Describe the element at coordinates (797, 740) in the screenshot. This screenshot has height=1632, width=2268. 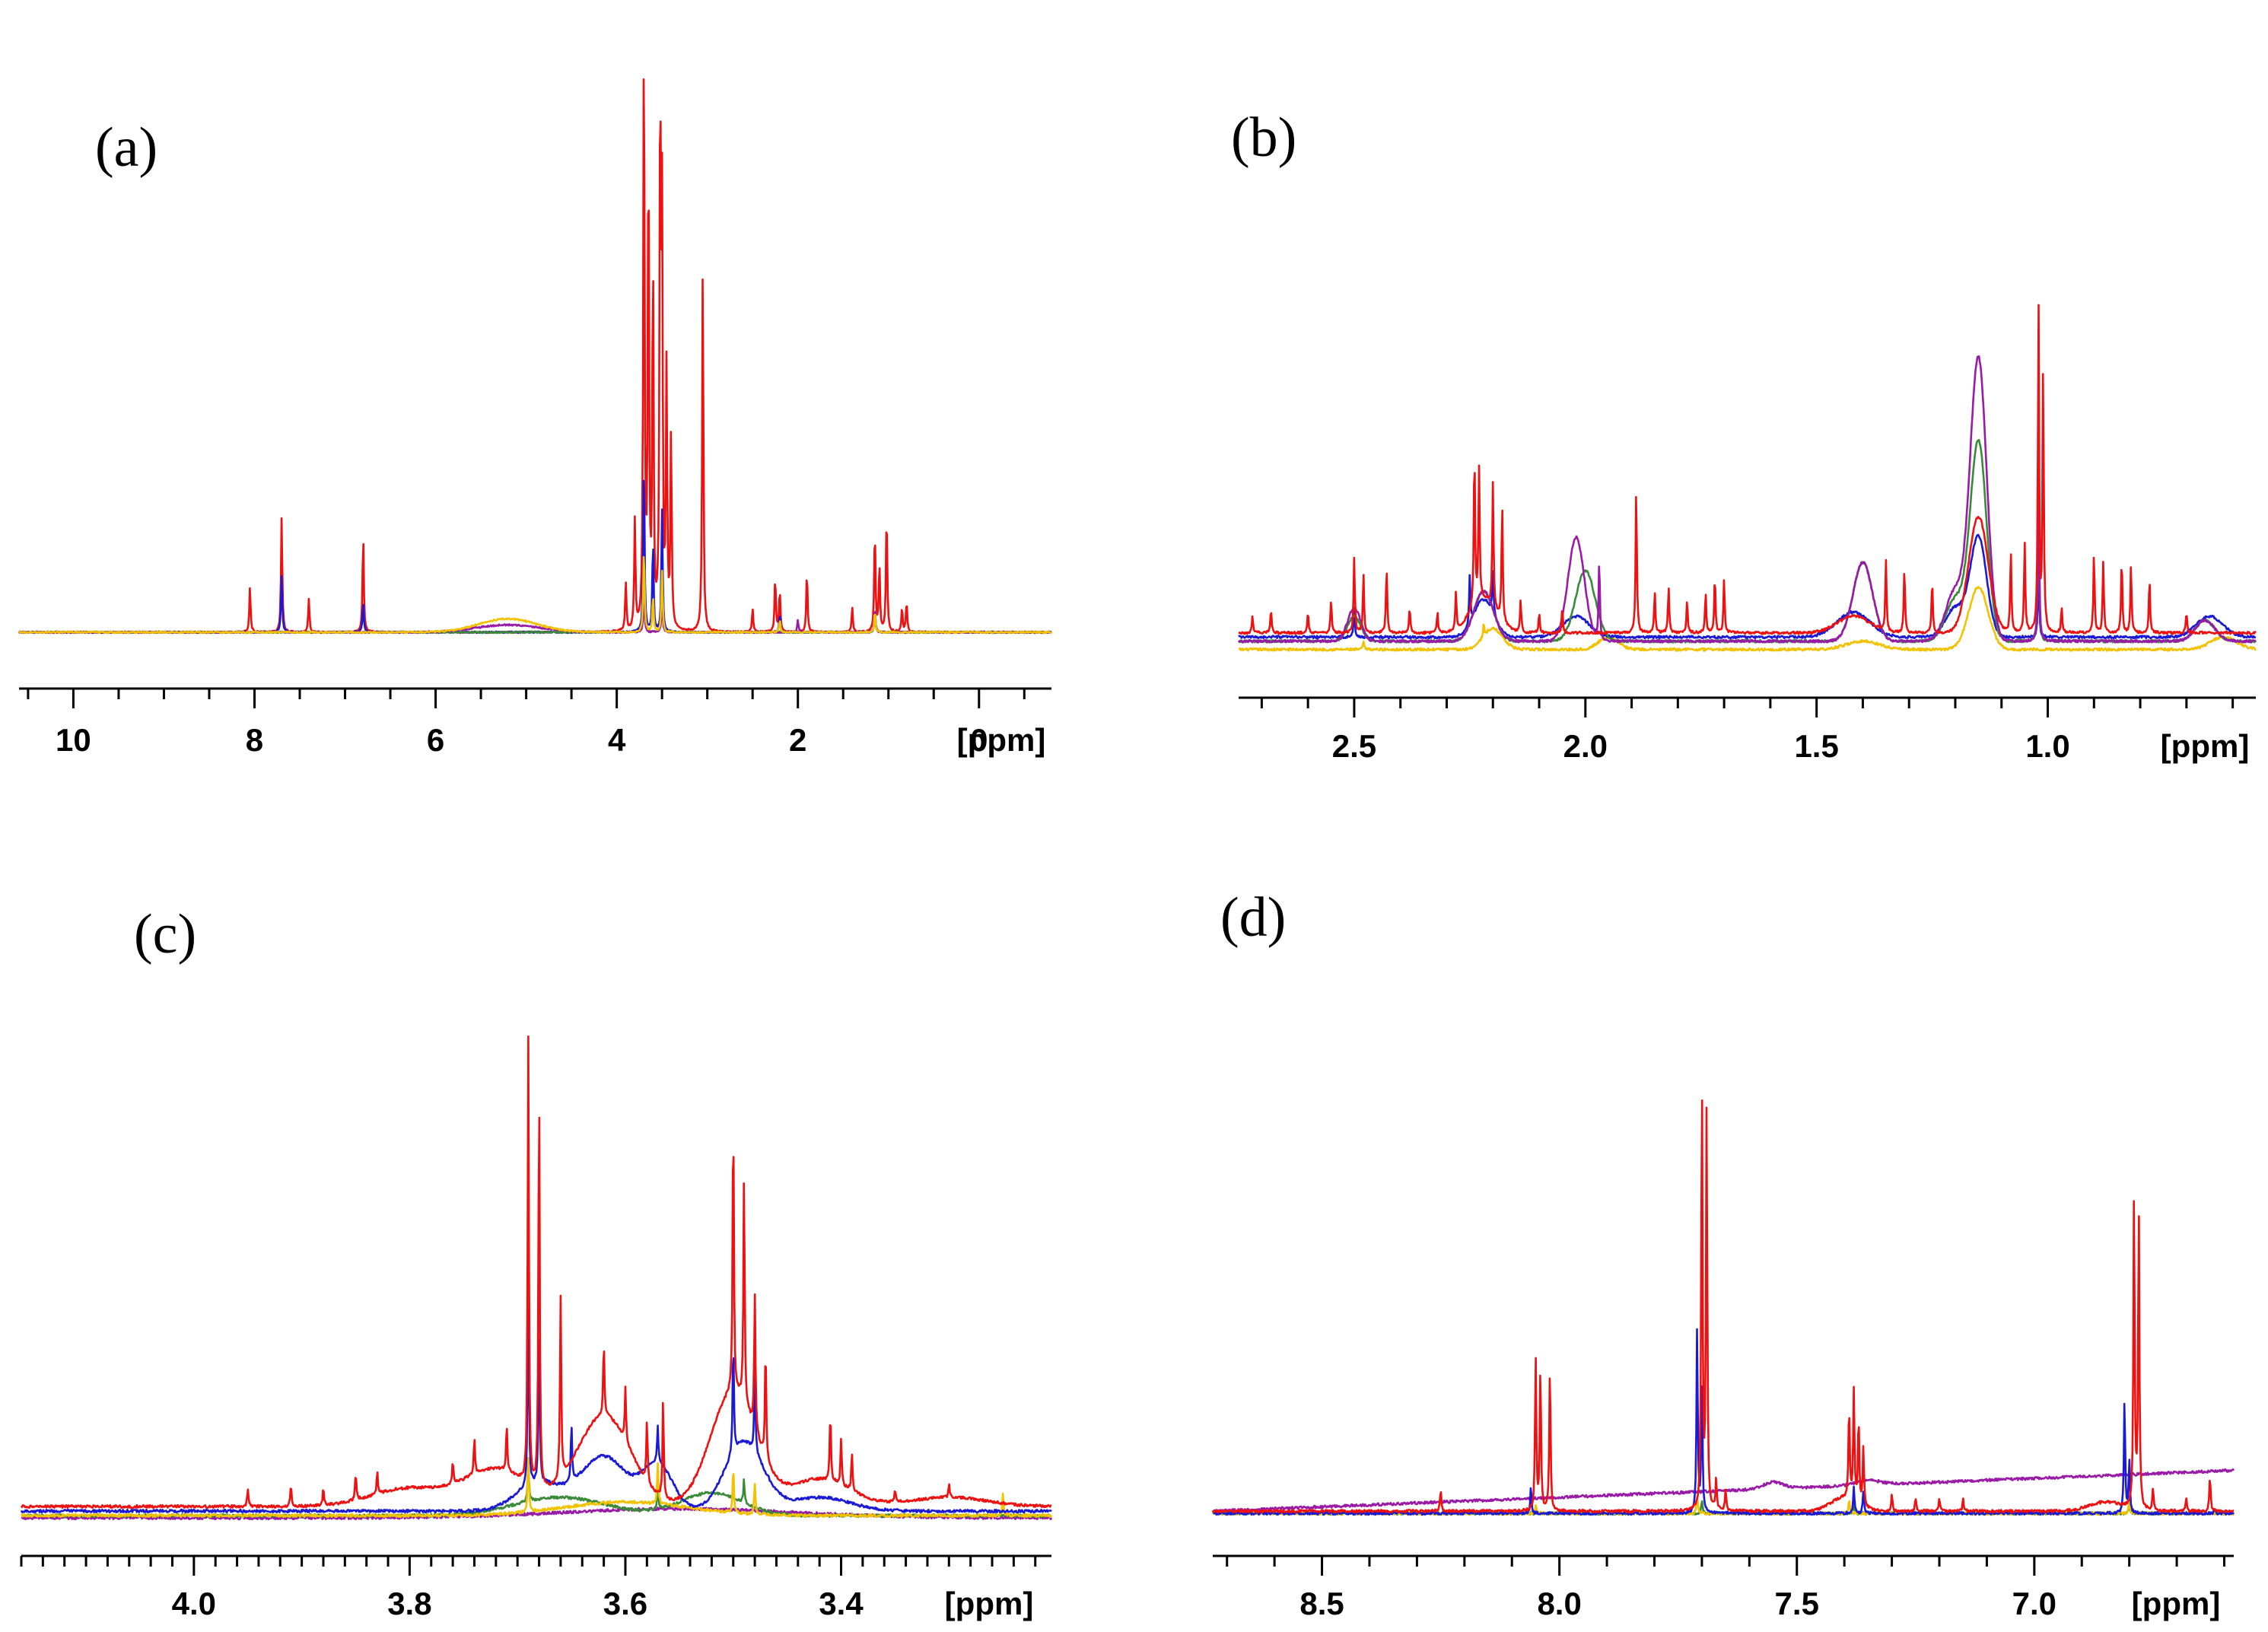
I see `tick-label: 2` at that location.